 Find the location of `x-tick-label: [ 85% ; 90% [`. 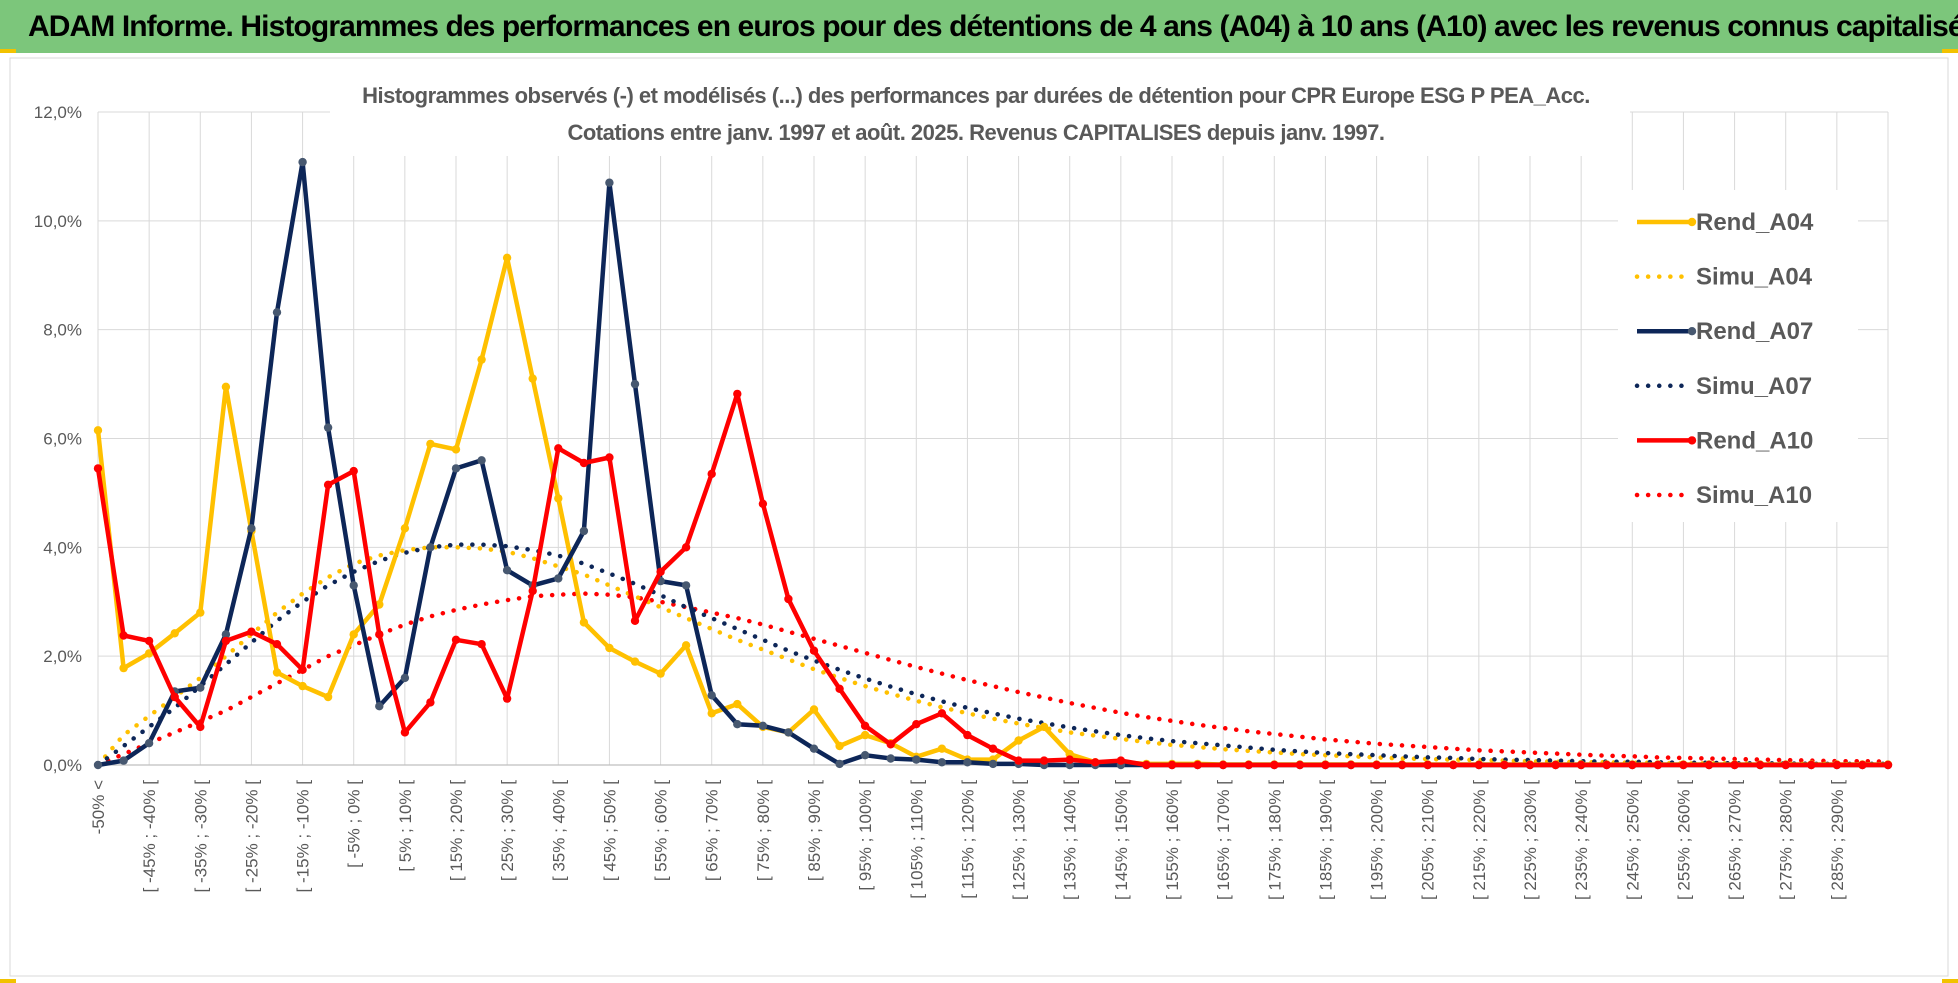

x-tick-label: [ 85% ; 90% [ is located at coordinates (814, 830).